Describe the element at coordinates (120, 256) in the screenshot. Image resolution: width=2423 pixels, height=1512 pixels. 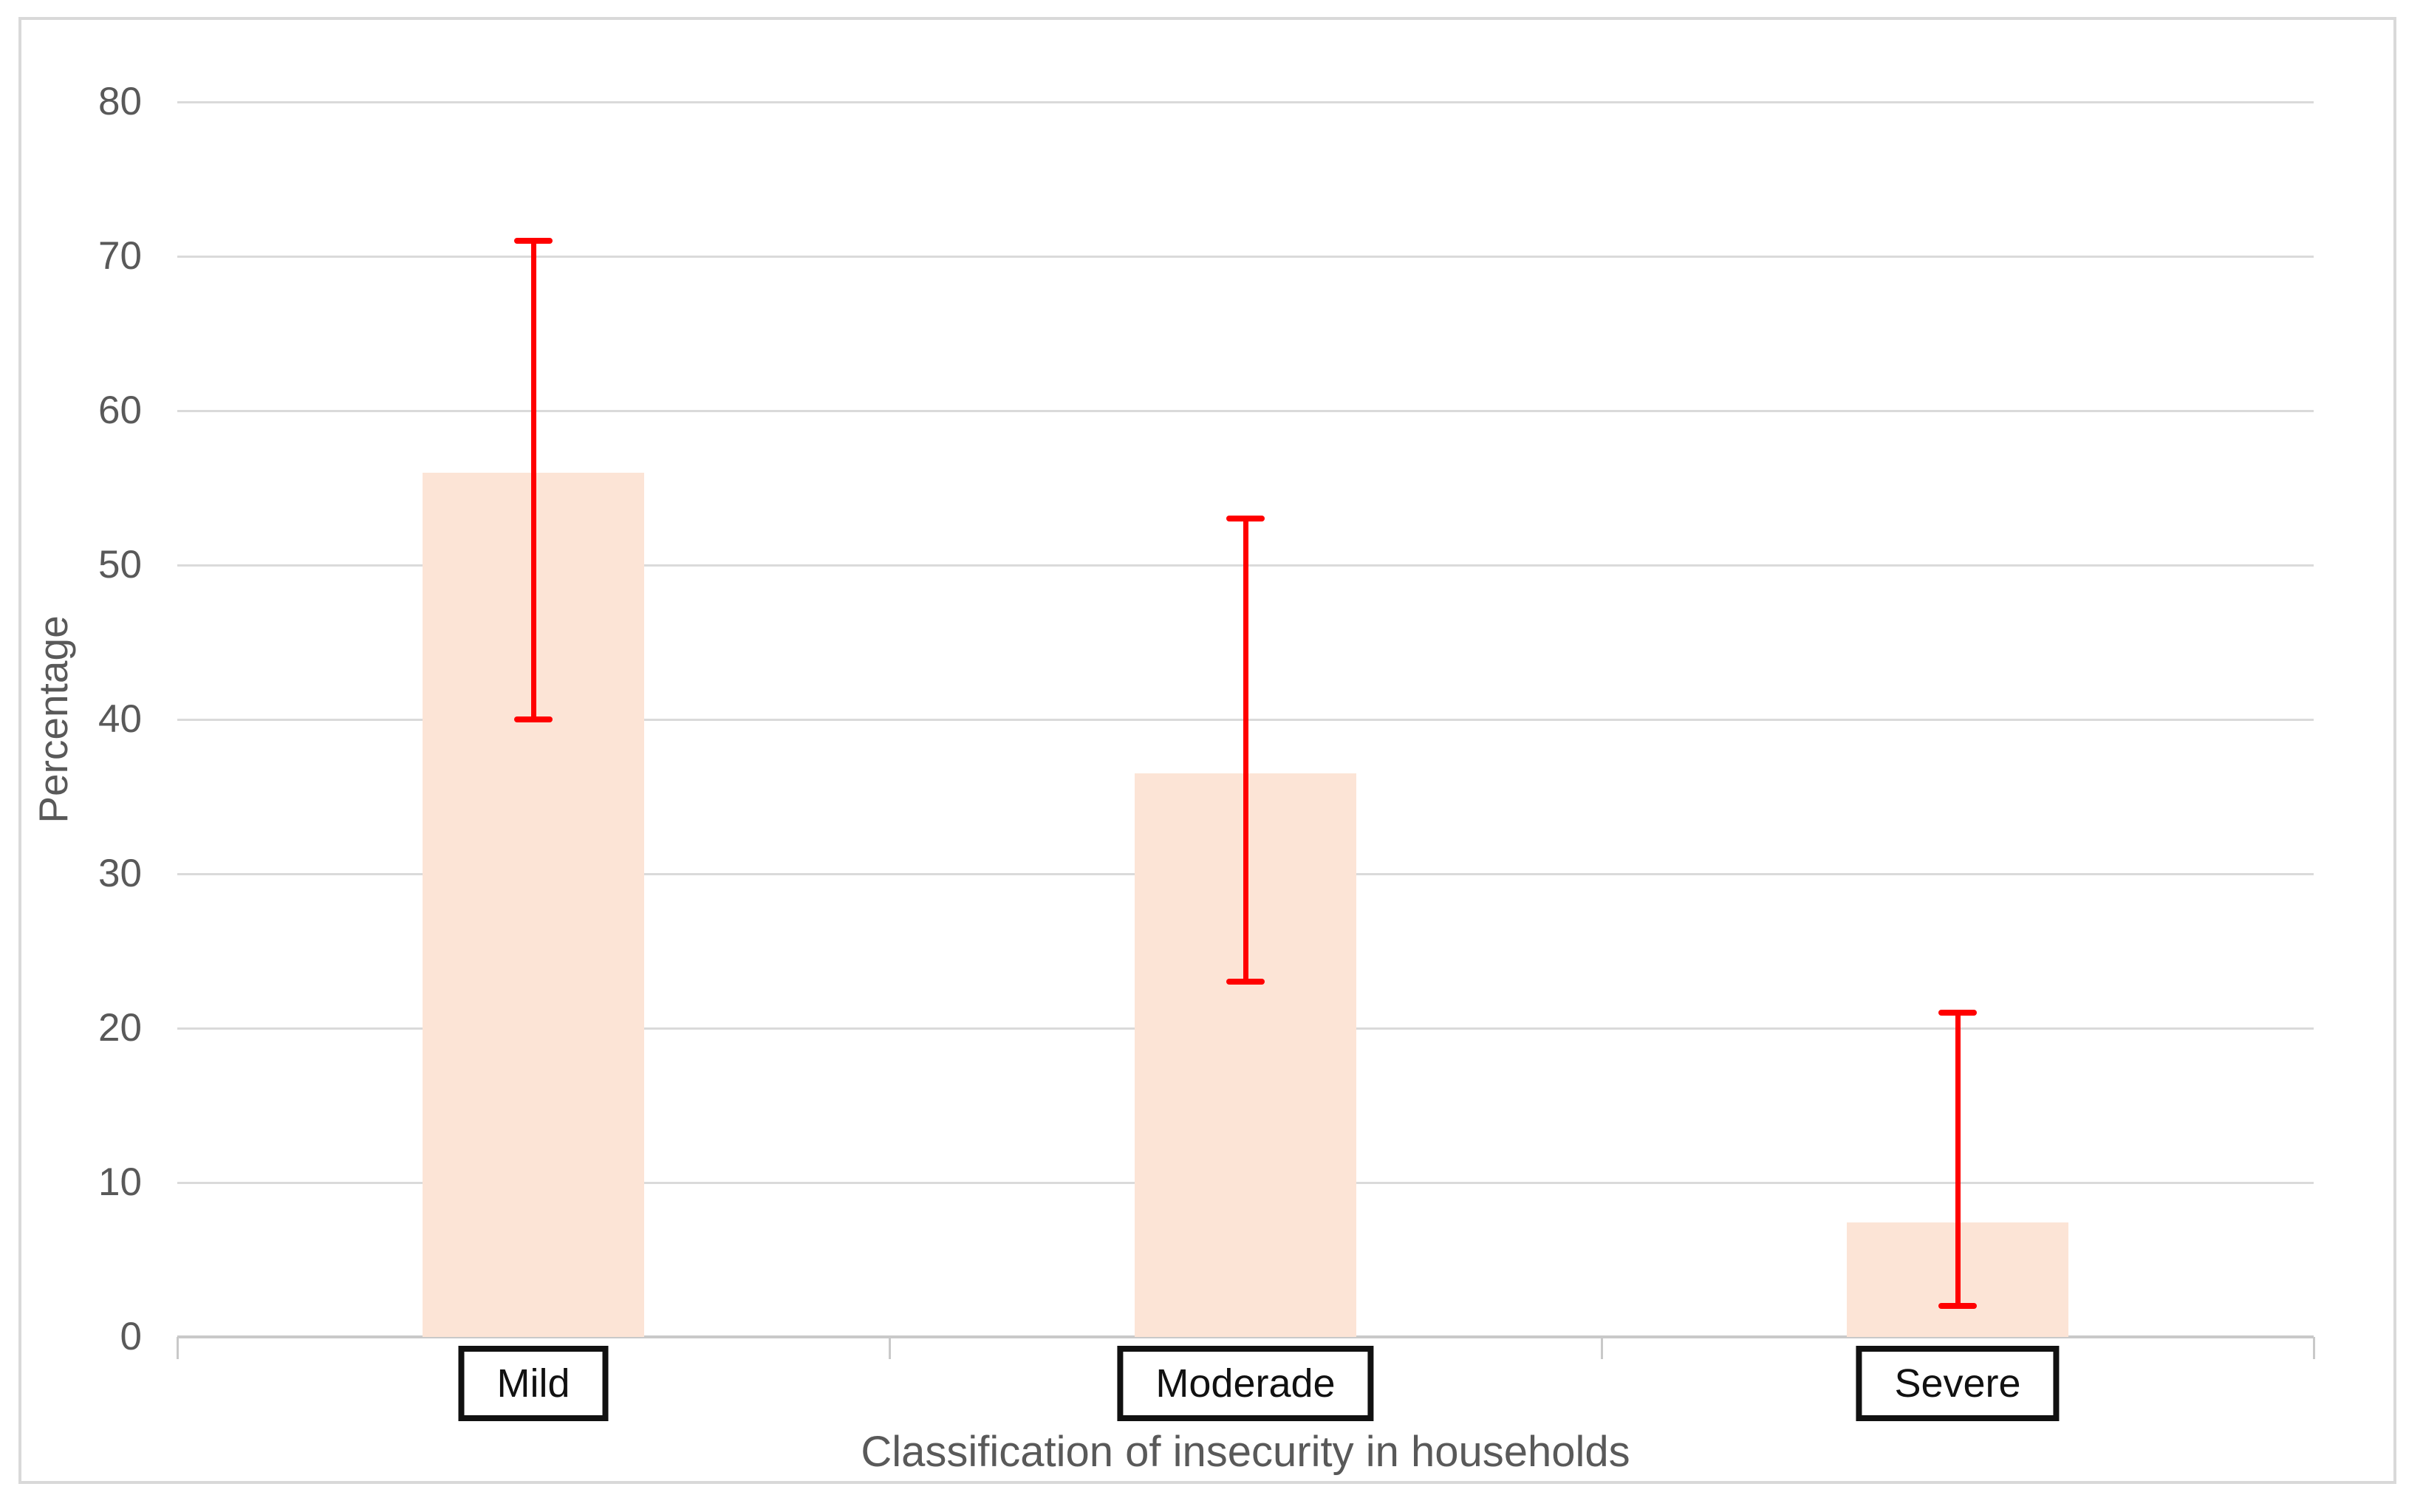
I see `y-tick-label: 70` at that location.